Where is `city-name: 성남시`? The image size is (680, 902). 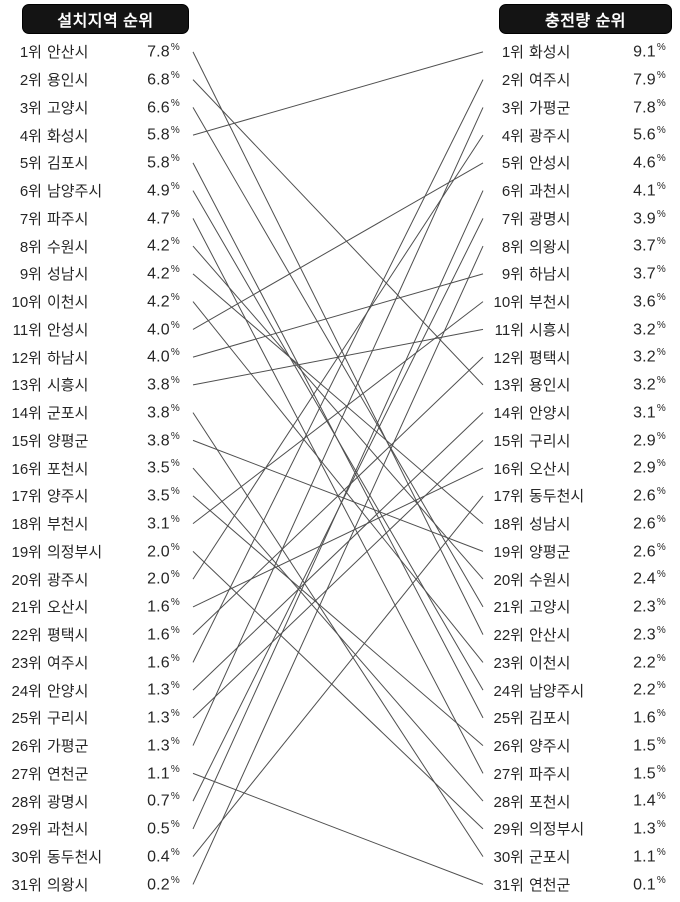 city-name: 성남시 is located at coordinates (550, 525).